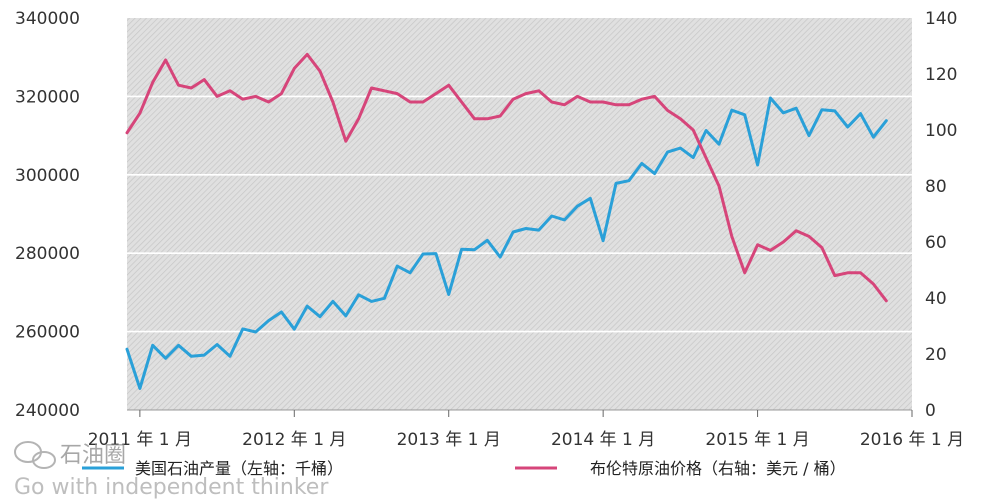 The height and width of the screenshot is (504, 1000). What do you see at coordinates (941, 19) in the screenshot?
I see `right-axis-tick-label: 140` at bounding box center [941, 19].